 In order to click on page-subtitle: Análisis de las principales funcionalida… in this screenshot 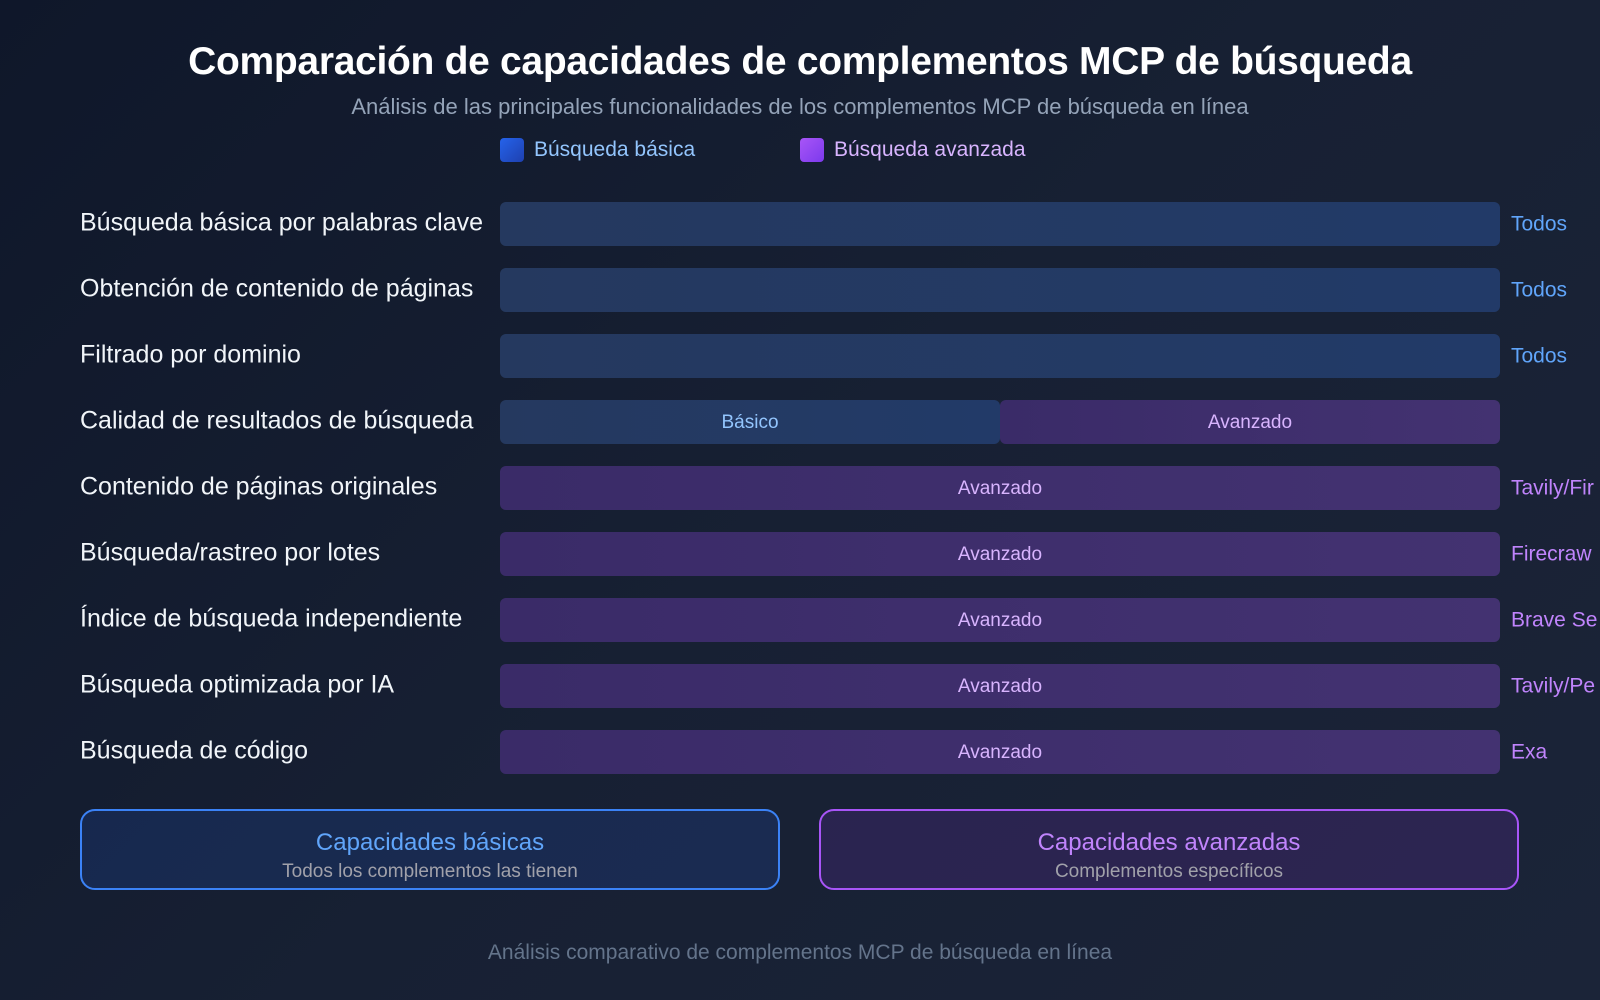, I will do `click(800, 106)`.